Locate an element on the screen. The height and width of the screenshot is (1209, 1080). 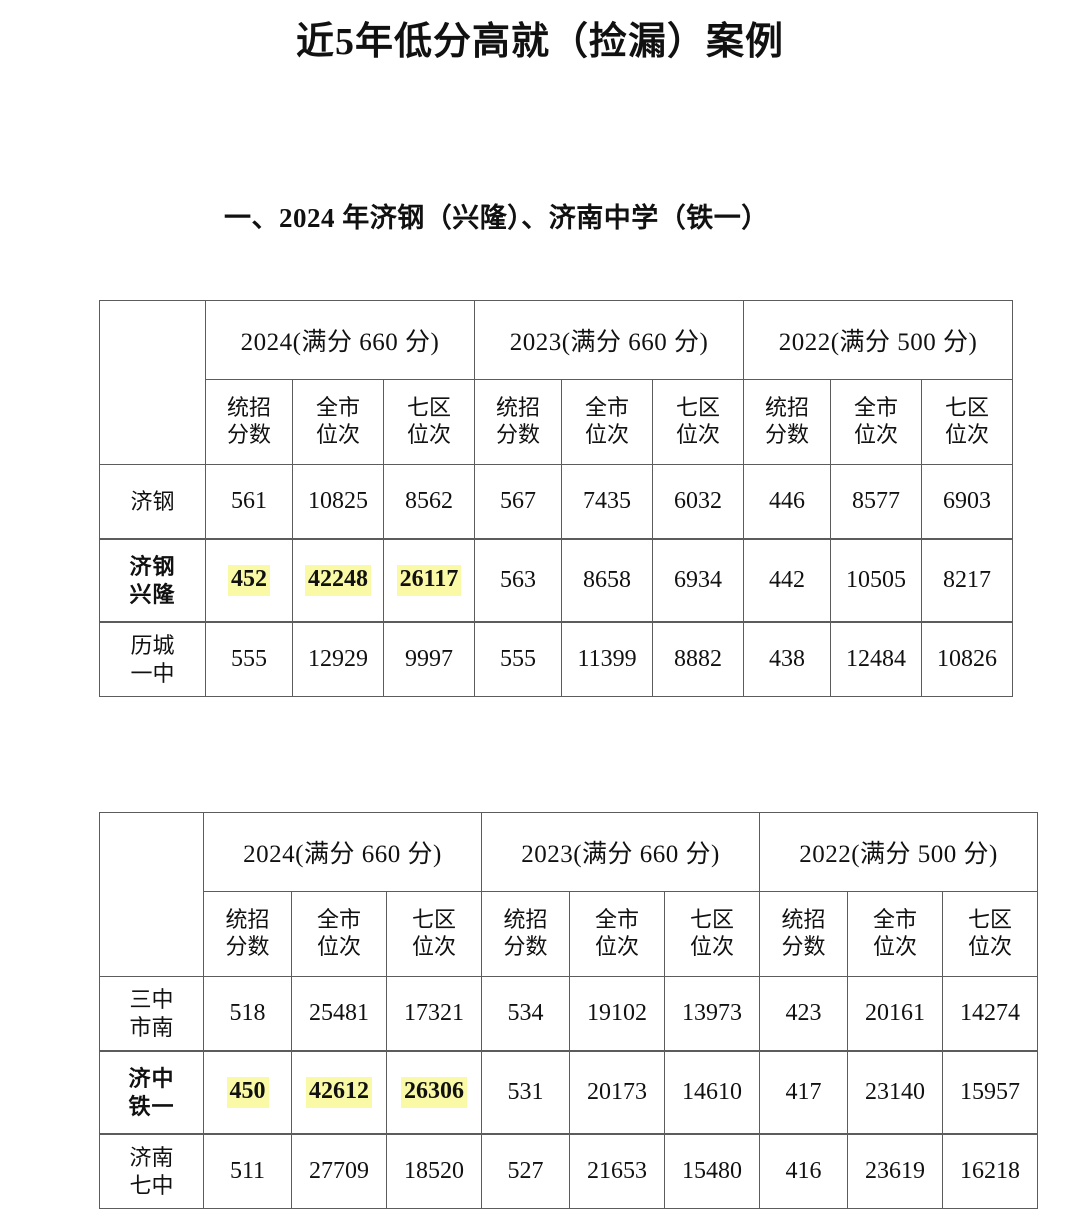
data-cell: 10825 is located at coordinates (338, 502).